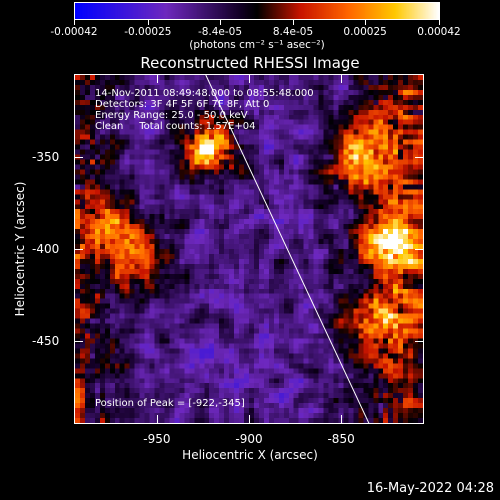 This screenshot has height=500, width=500. I want to click on colorbar-tick-label: -0.00025, so click(148, 32).